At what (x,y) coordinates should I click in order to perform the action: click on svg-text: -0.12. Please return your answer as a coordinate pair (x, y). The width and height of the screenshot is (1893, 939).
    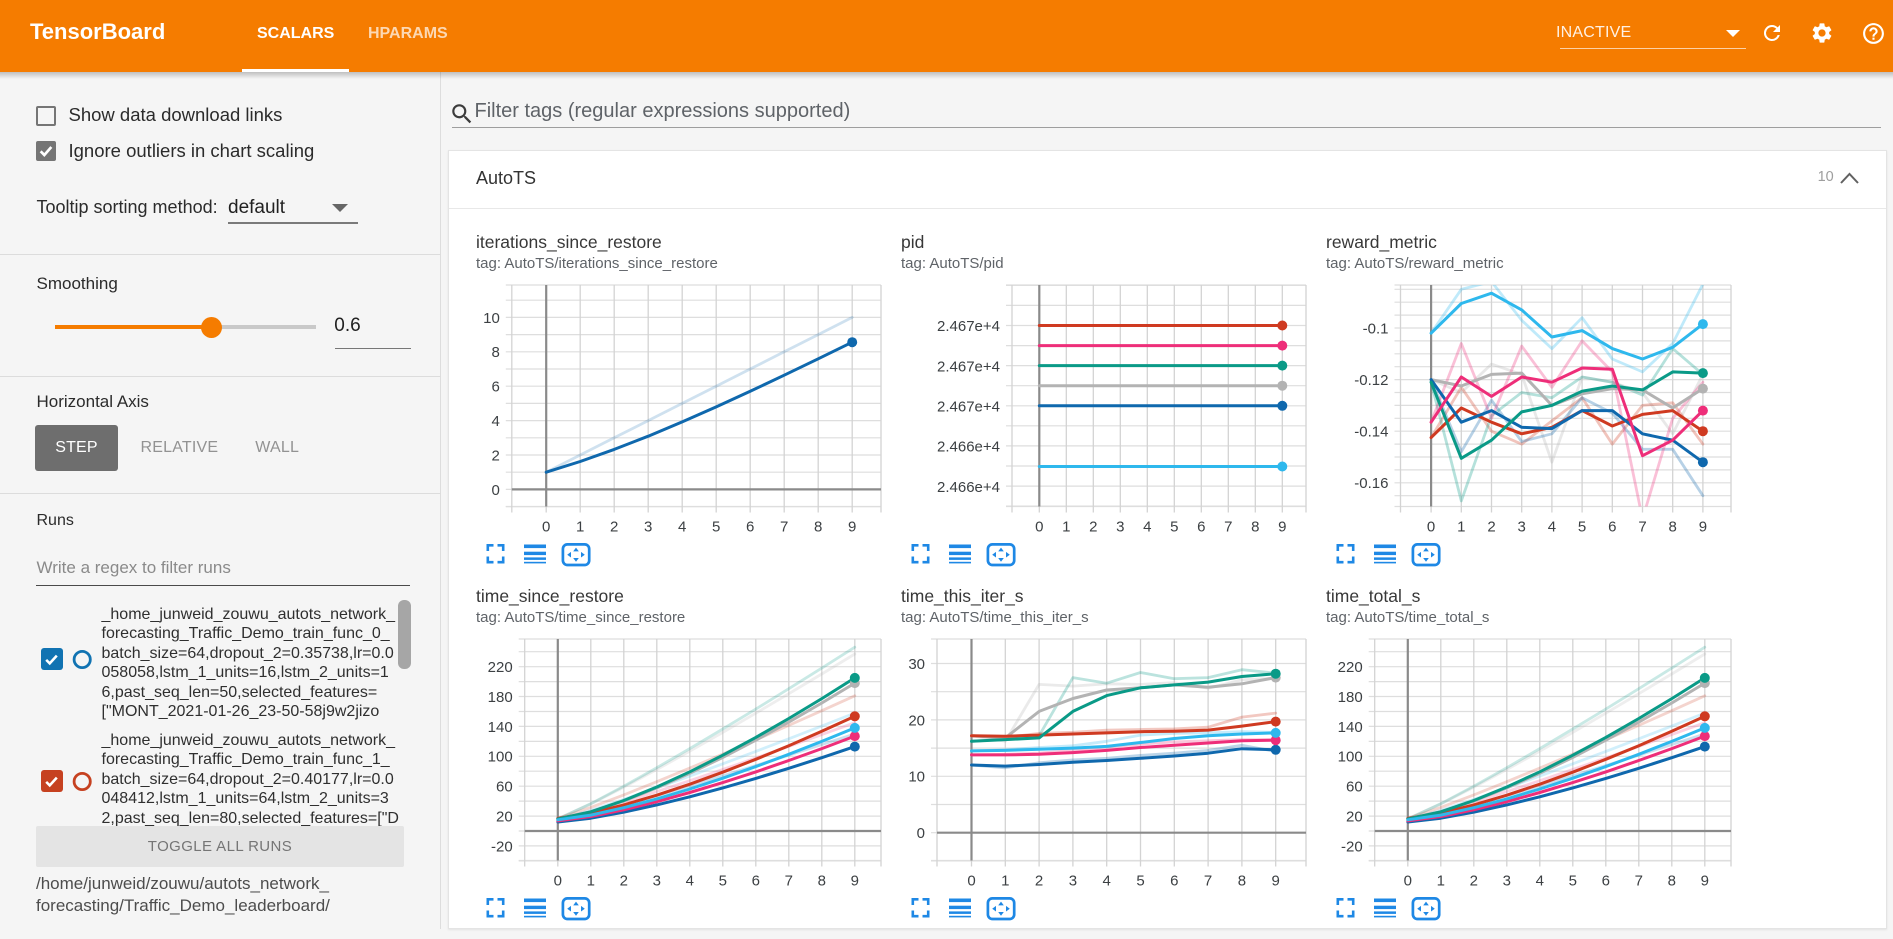
    Looking at the image, I should click on (1371, 380).